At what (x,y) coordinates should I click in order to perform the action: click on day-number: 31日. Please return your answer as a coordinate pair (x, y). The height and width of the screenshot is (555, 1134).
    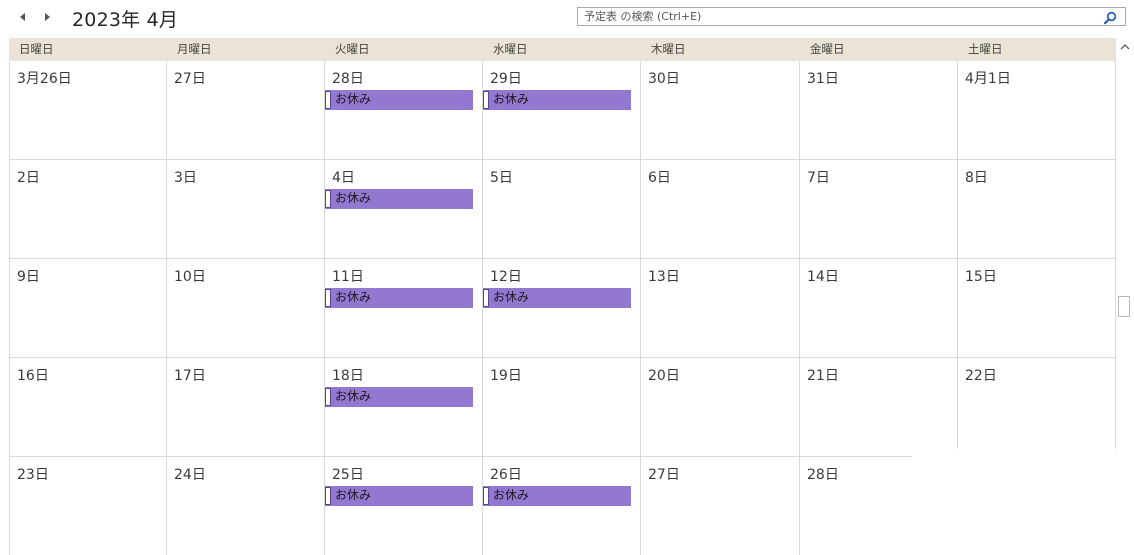
    Looking at the image, I should click on (823, 79).